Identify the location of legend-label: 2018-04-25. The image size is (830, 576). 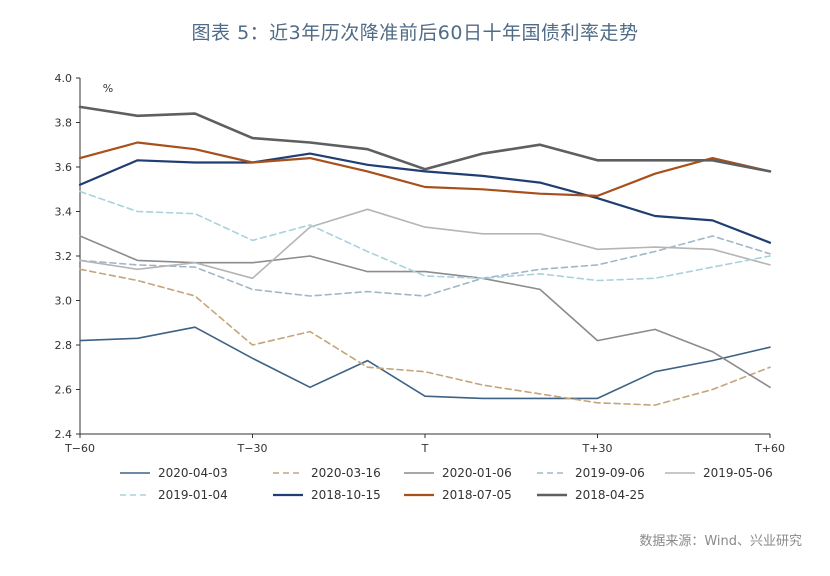
(610, 495).